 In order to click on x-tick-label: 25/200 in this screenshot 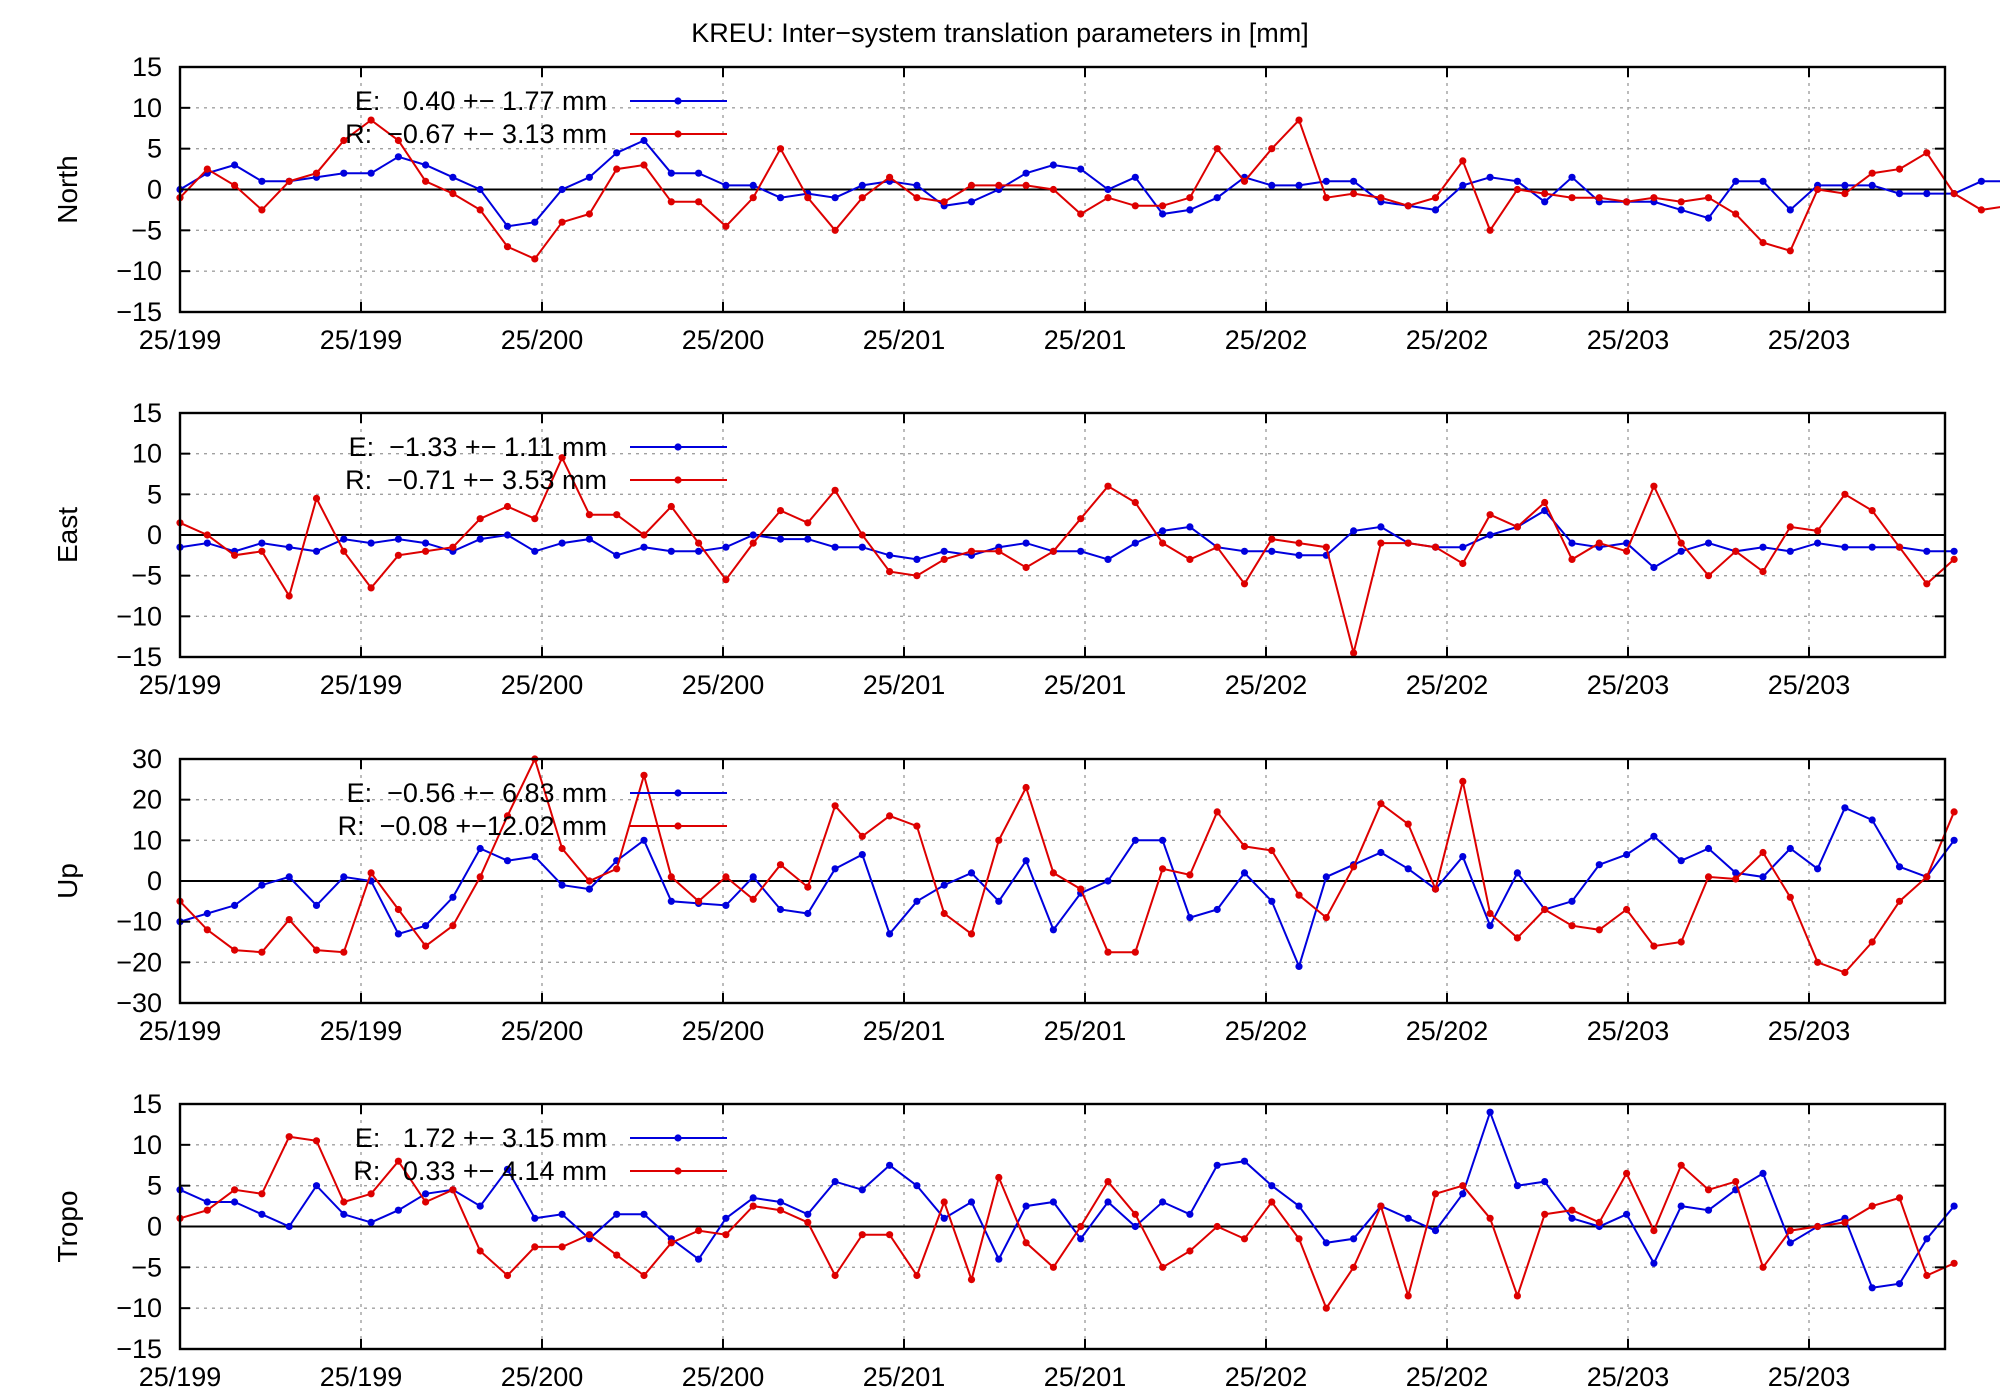, I will do `click(723, 1031)`.